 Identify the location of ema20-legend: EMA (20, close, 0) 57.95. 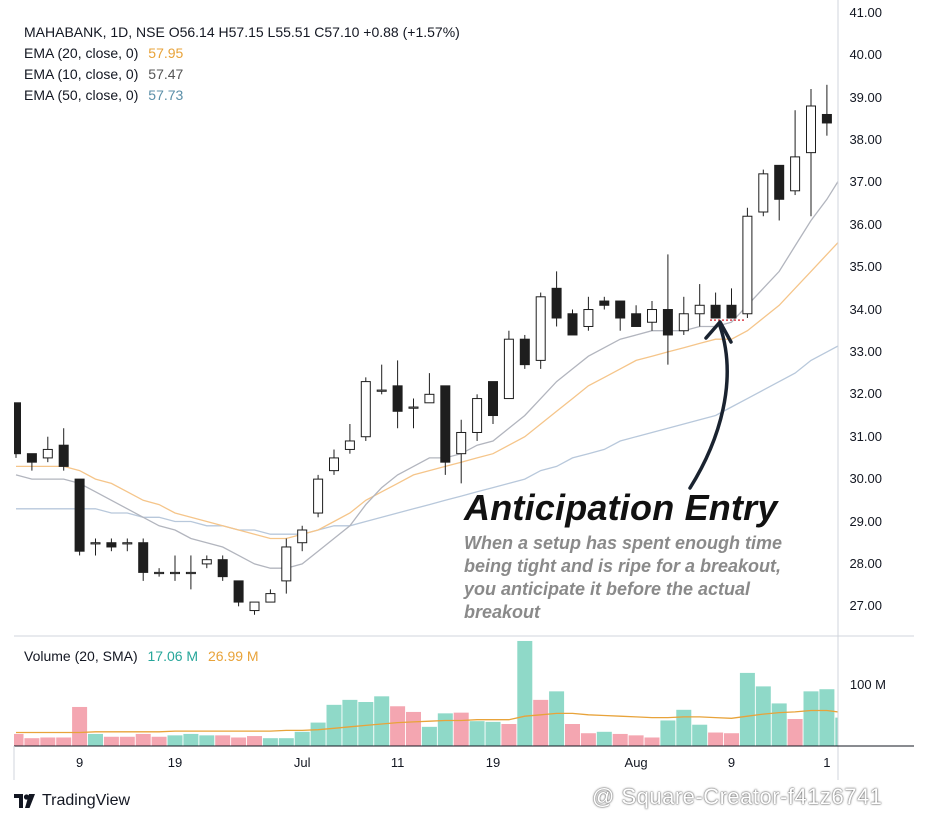
(103, 53).